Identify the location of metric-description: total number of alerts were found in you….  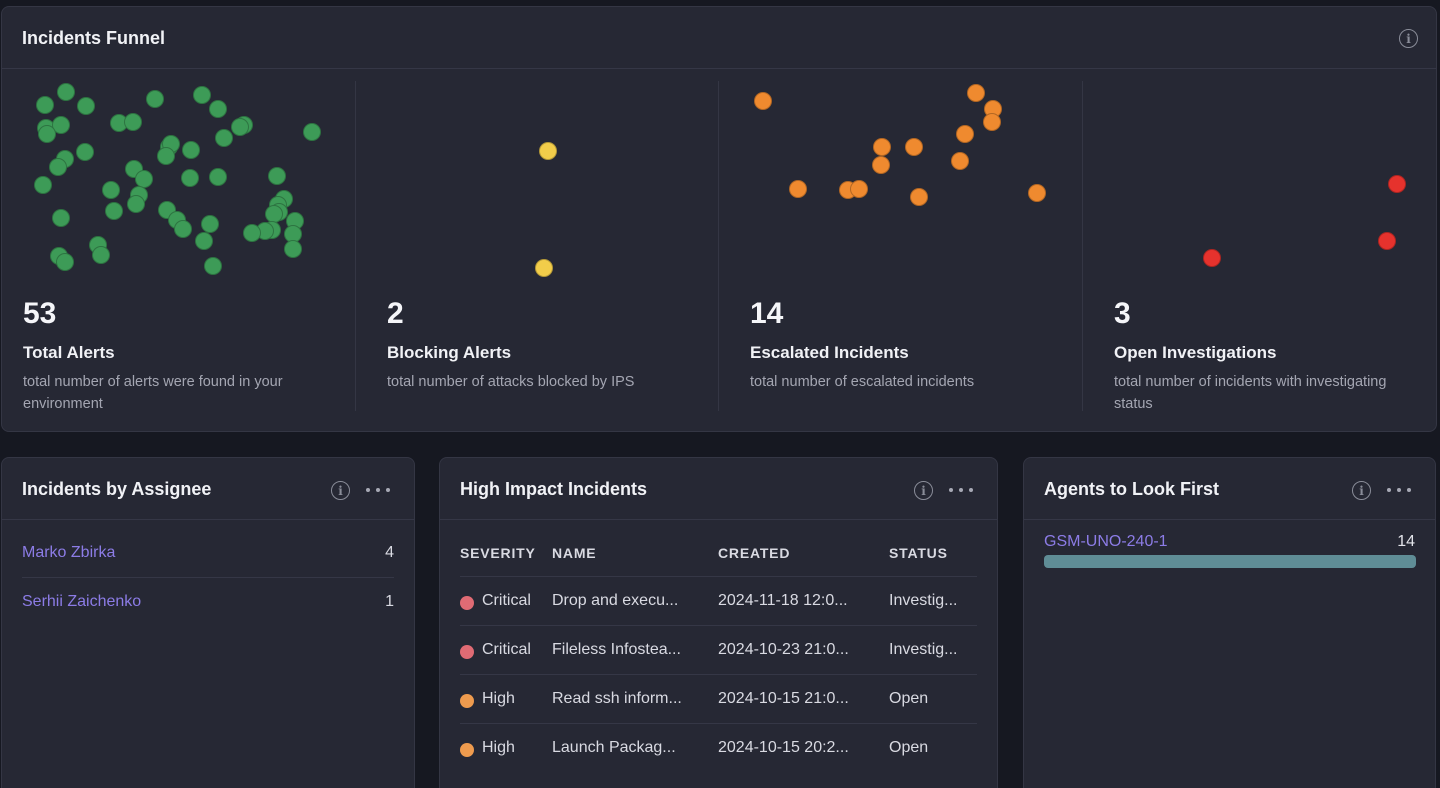
(153, 393).